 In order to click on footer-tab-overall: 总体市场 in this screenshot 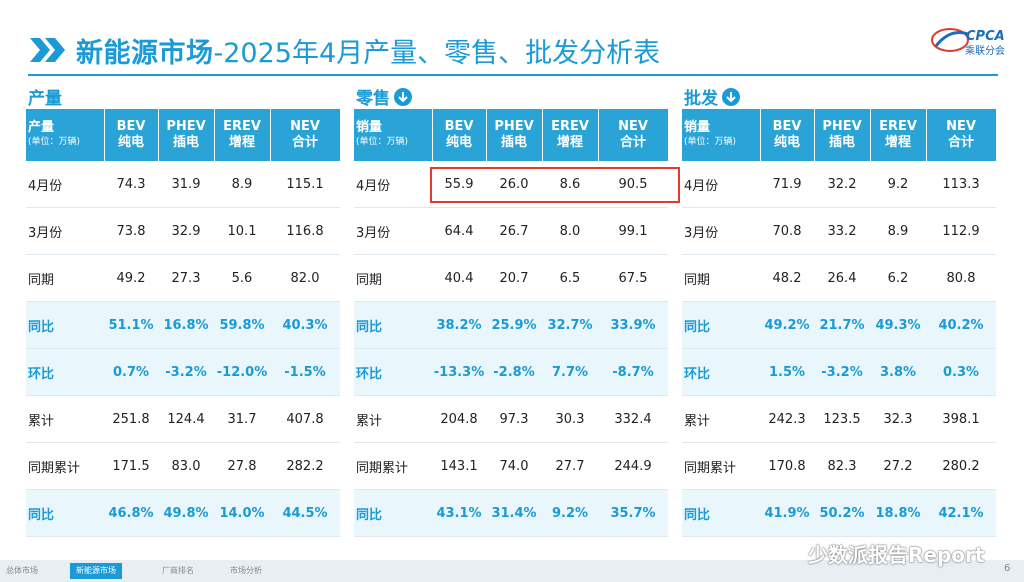, I will do `click(22, 570)`.